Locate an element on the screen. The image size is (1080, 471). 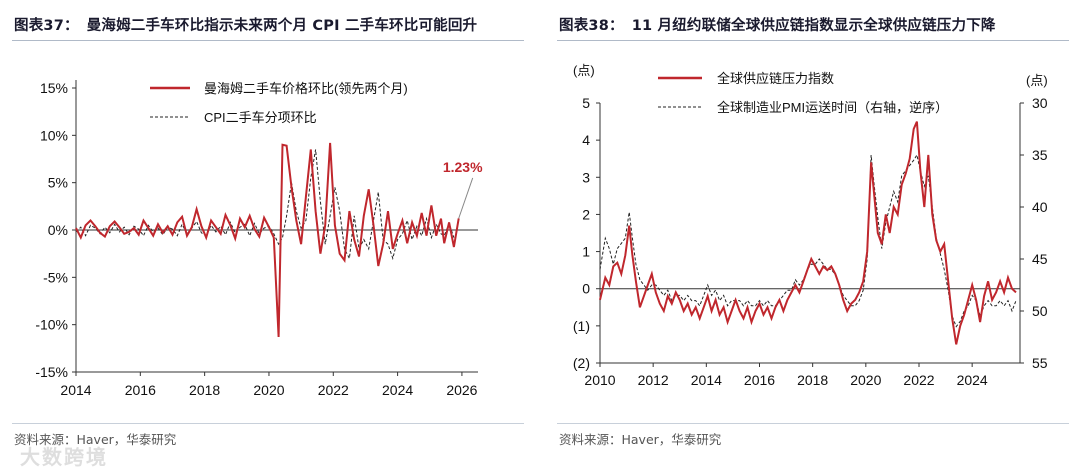
y2-tick-label: 45 is located at coordinates (1040, 259).